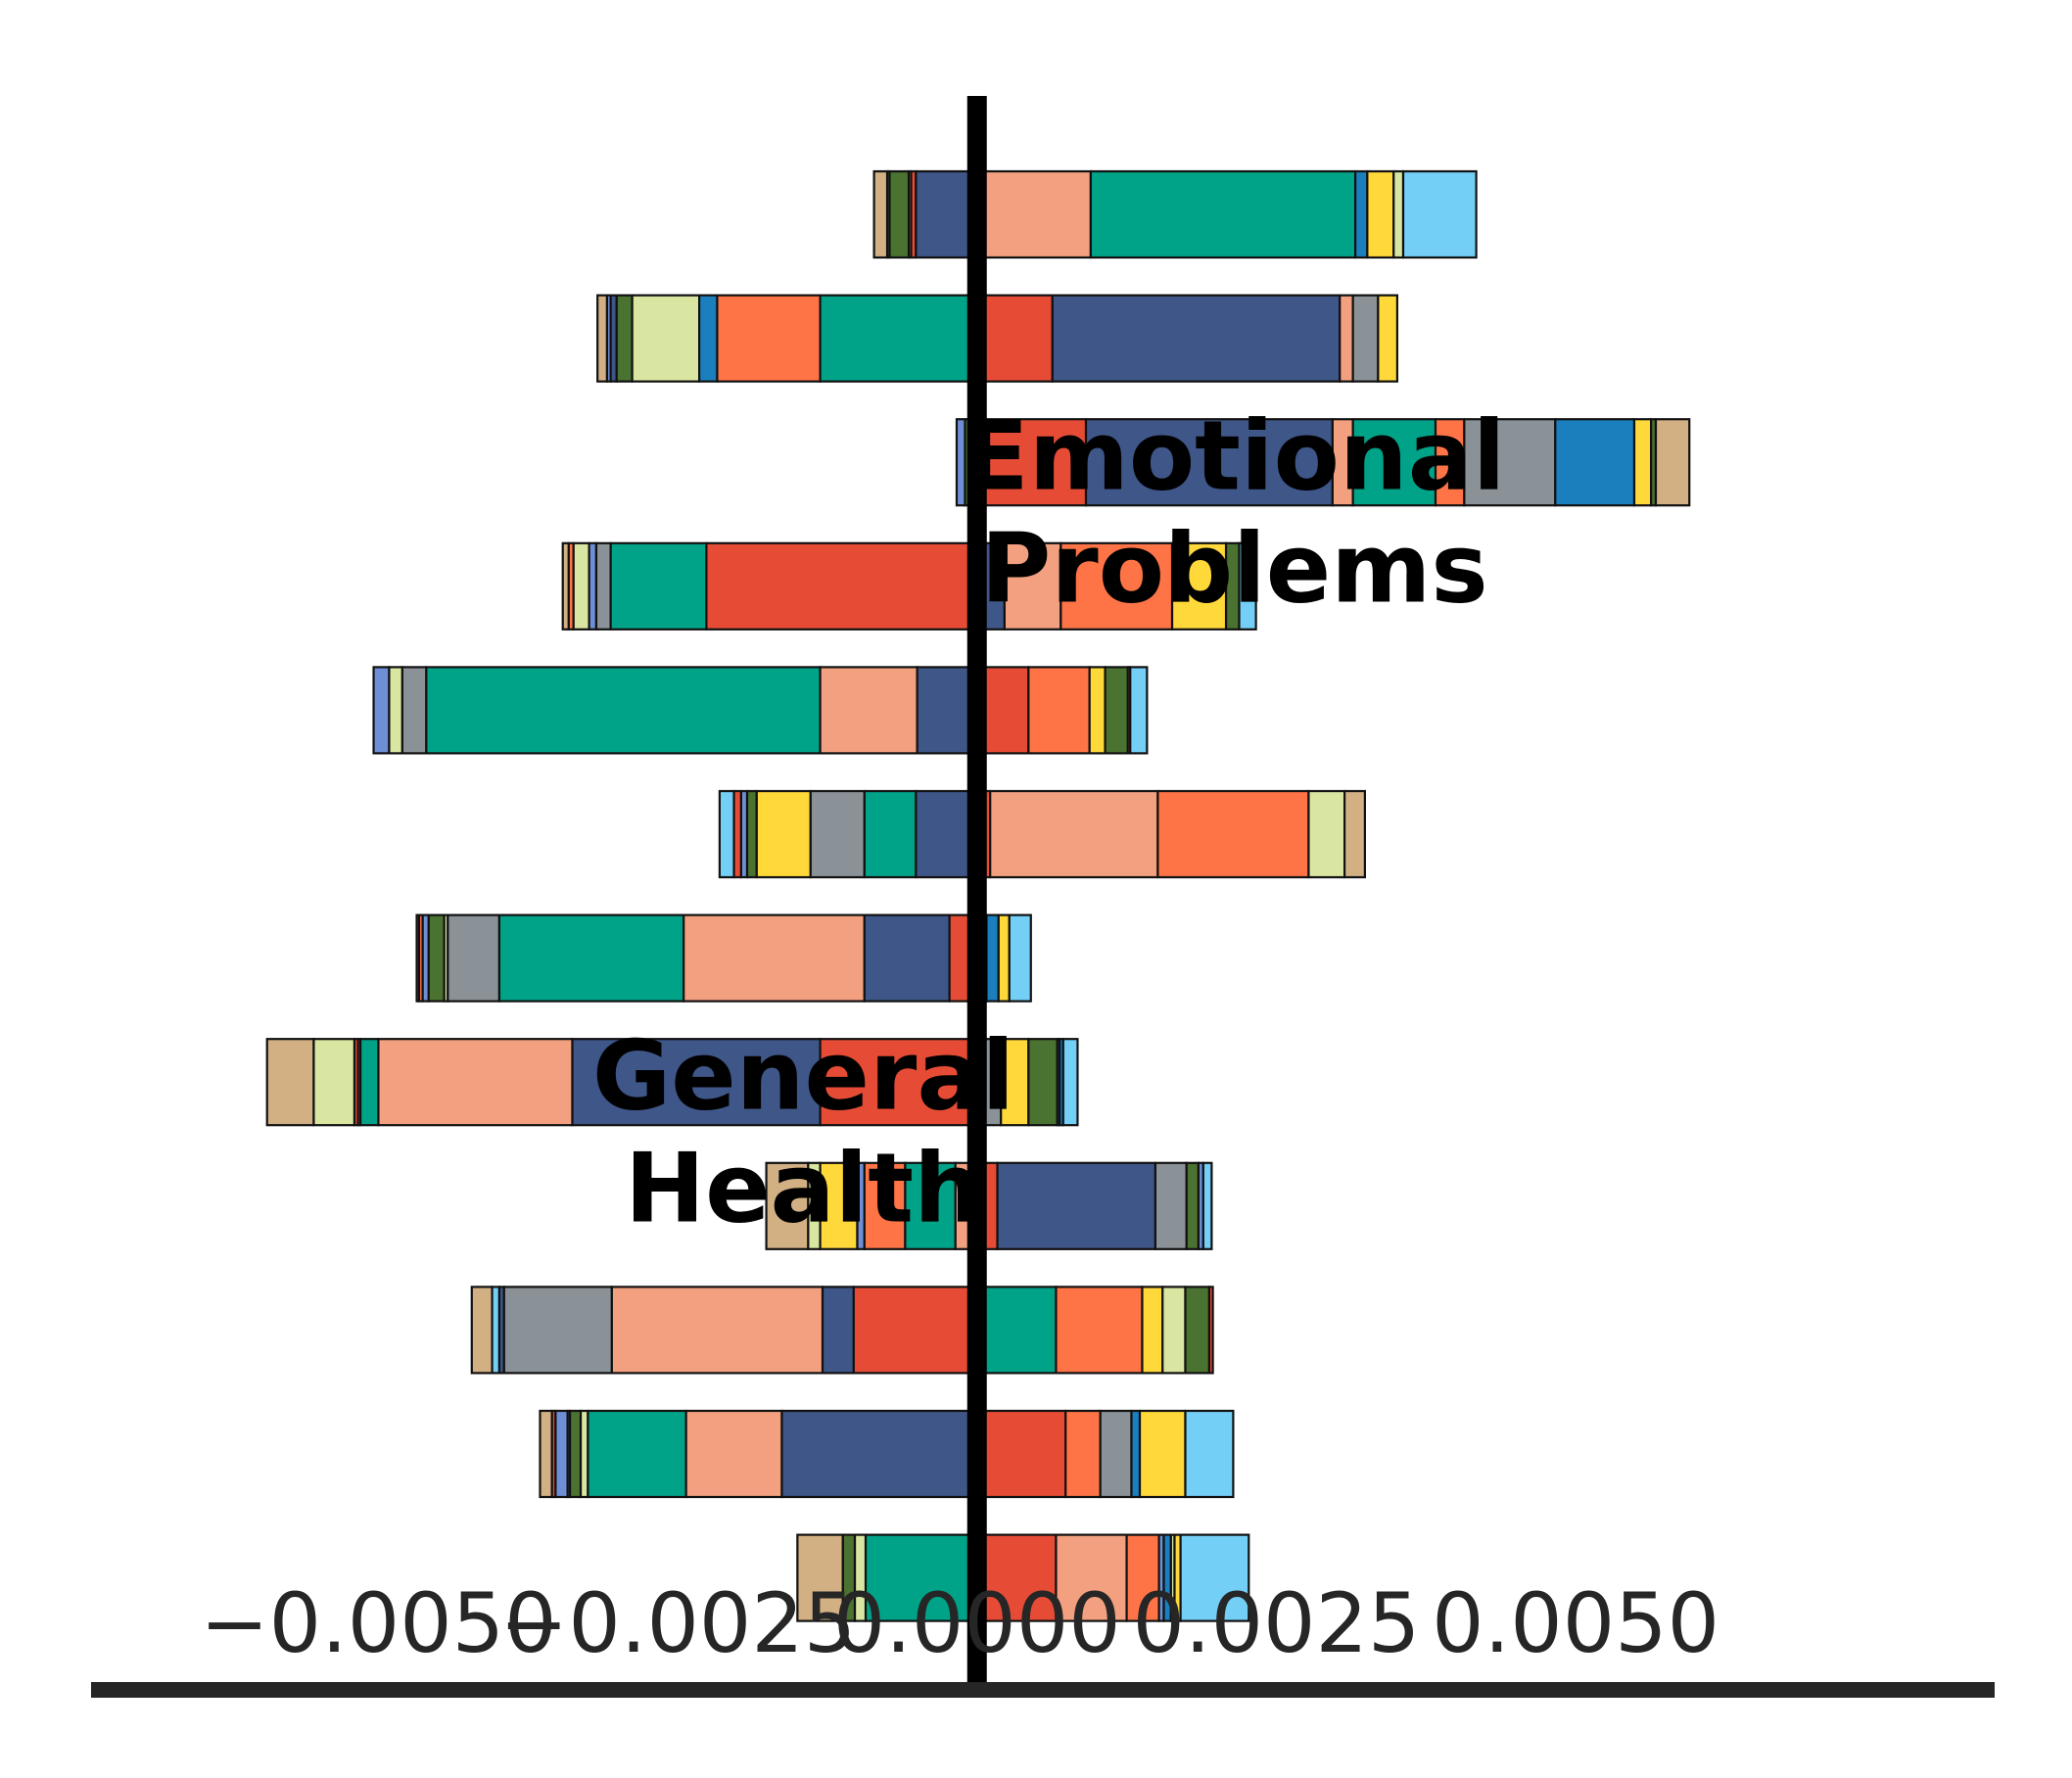 This screenshot has width=2072, height=1778. I want to click on x-tick-label-5: 0.0050, so click(1576, 1623).